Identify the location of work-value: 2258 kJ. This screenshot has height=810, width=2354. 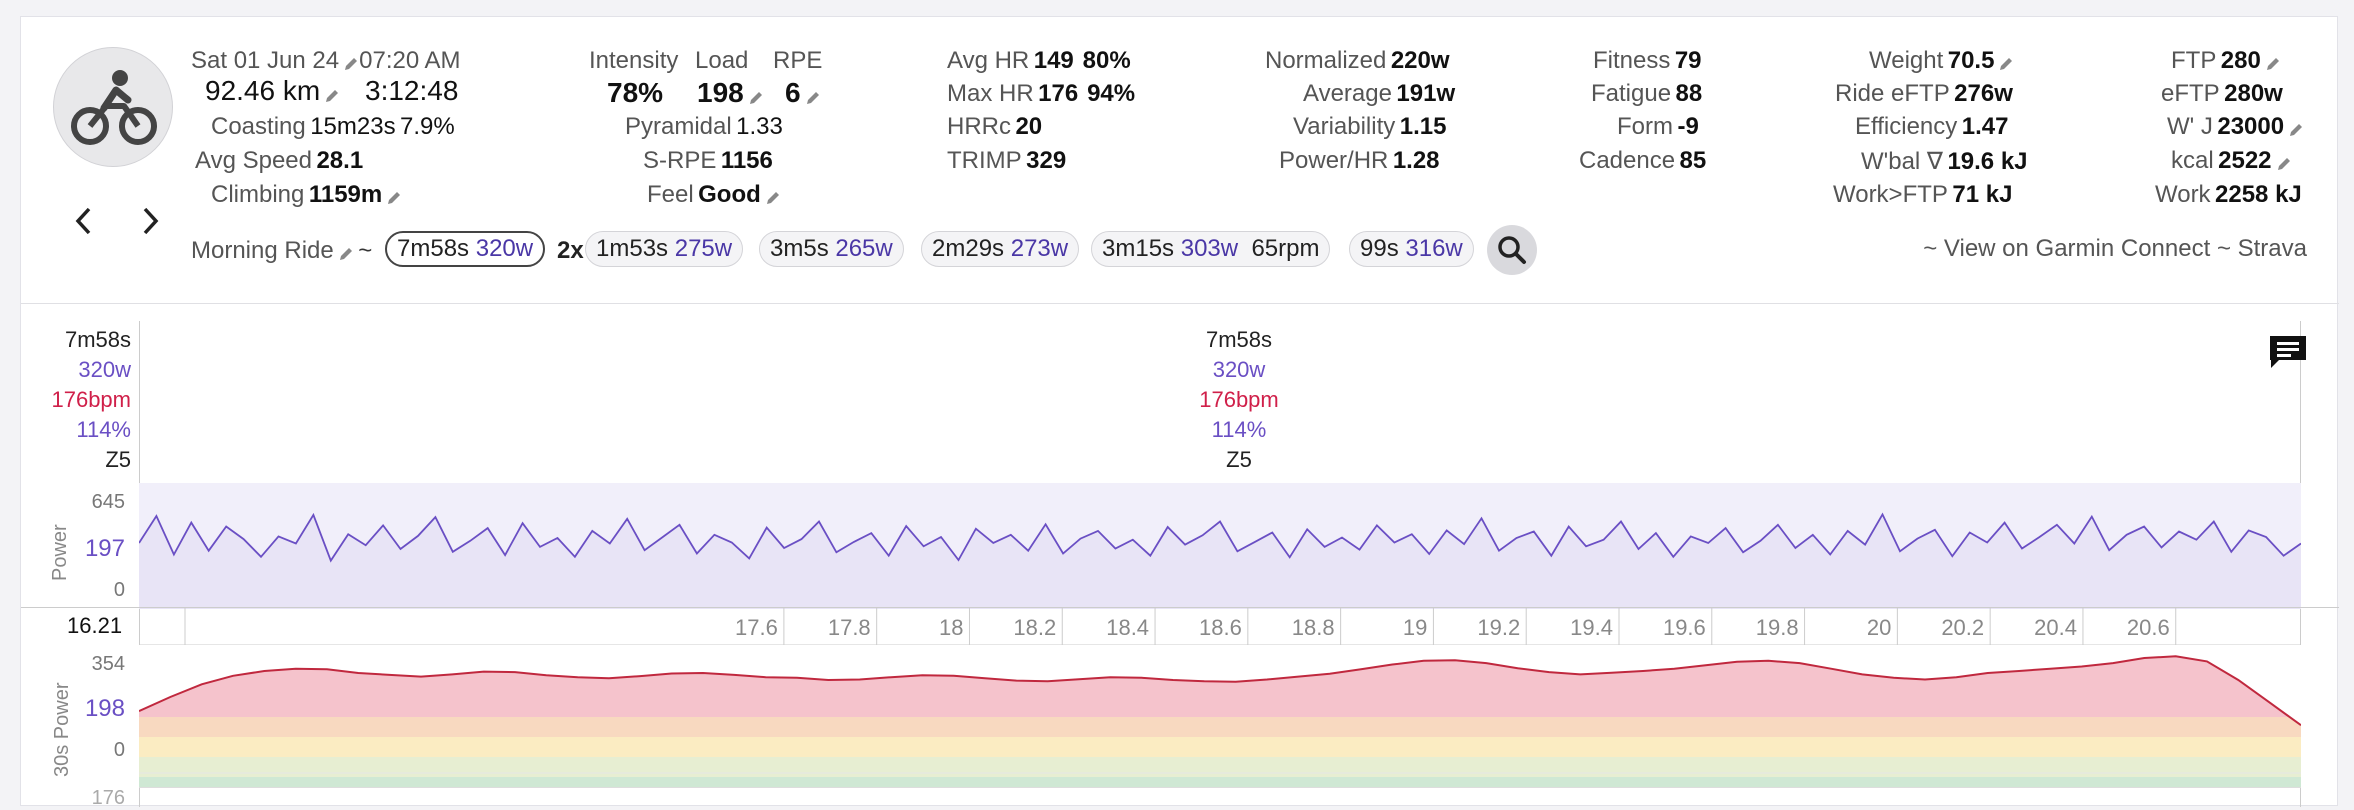
(2258, 194).